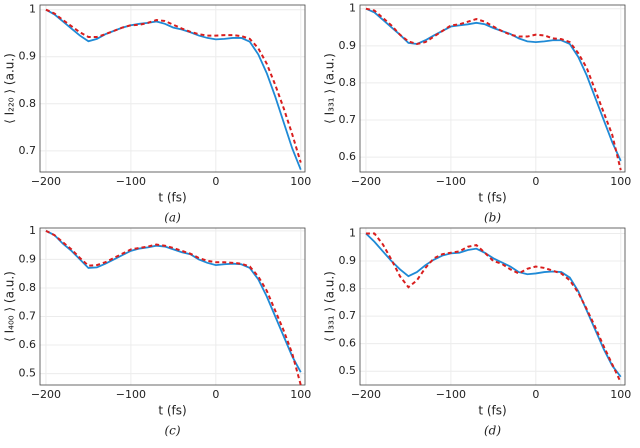 Image resolution: width=640 pixels, height=448 pixels. What do you see at coordinates (172, 218) in the screenshot?
I see `caption: (a)` at bounding box center [172, 218].